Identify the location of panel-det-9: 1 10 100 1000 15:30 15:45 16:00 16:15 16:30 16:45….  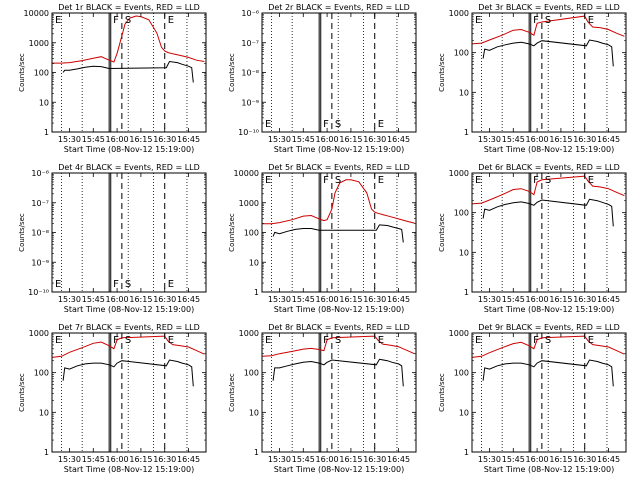
(532, 398).